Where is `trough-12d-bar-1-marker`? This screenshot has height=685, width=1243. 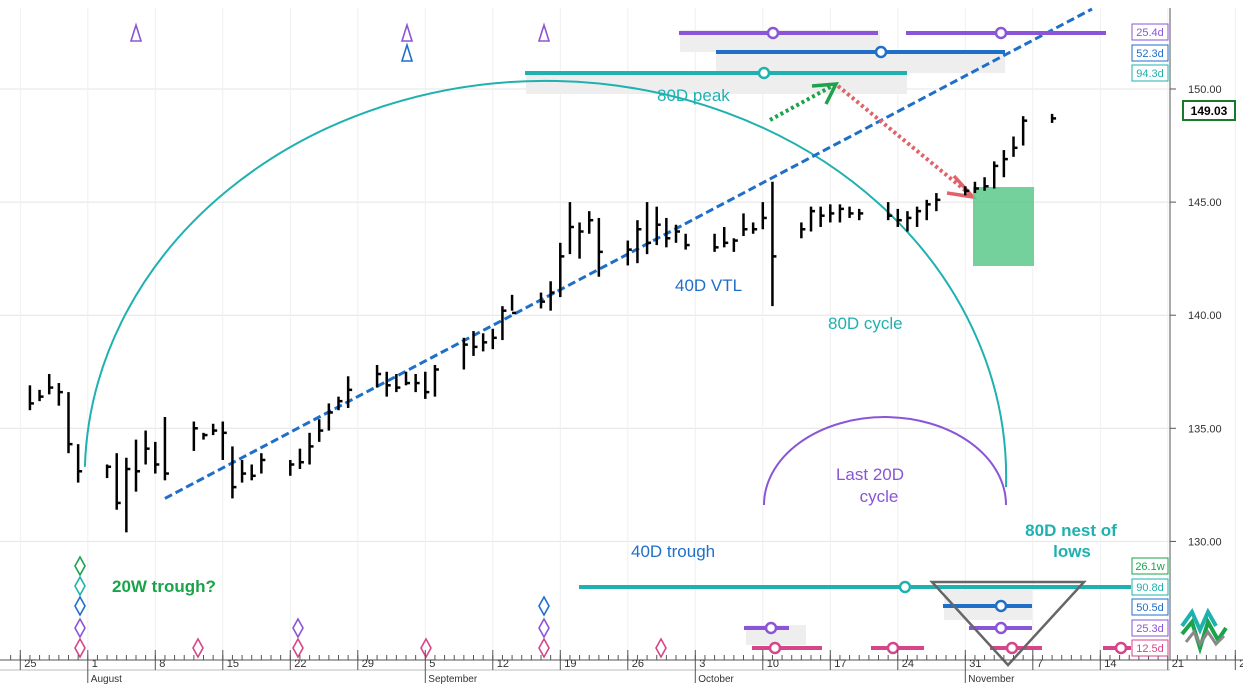 trough-12d-bar-1-marker is located at coordinates (775, 648).